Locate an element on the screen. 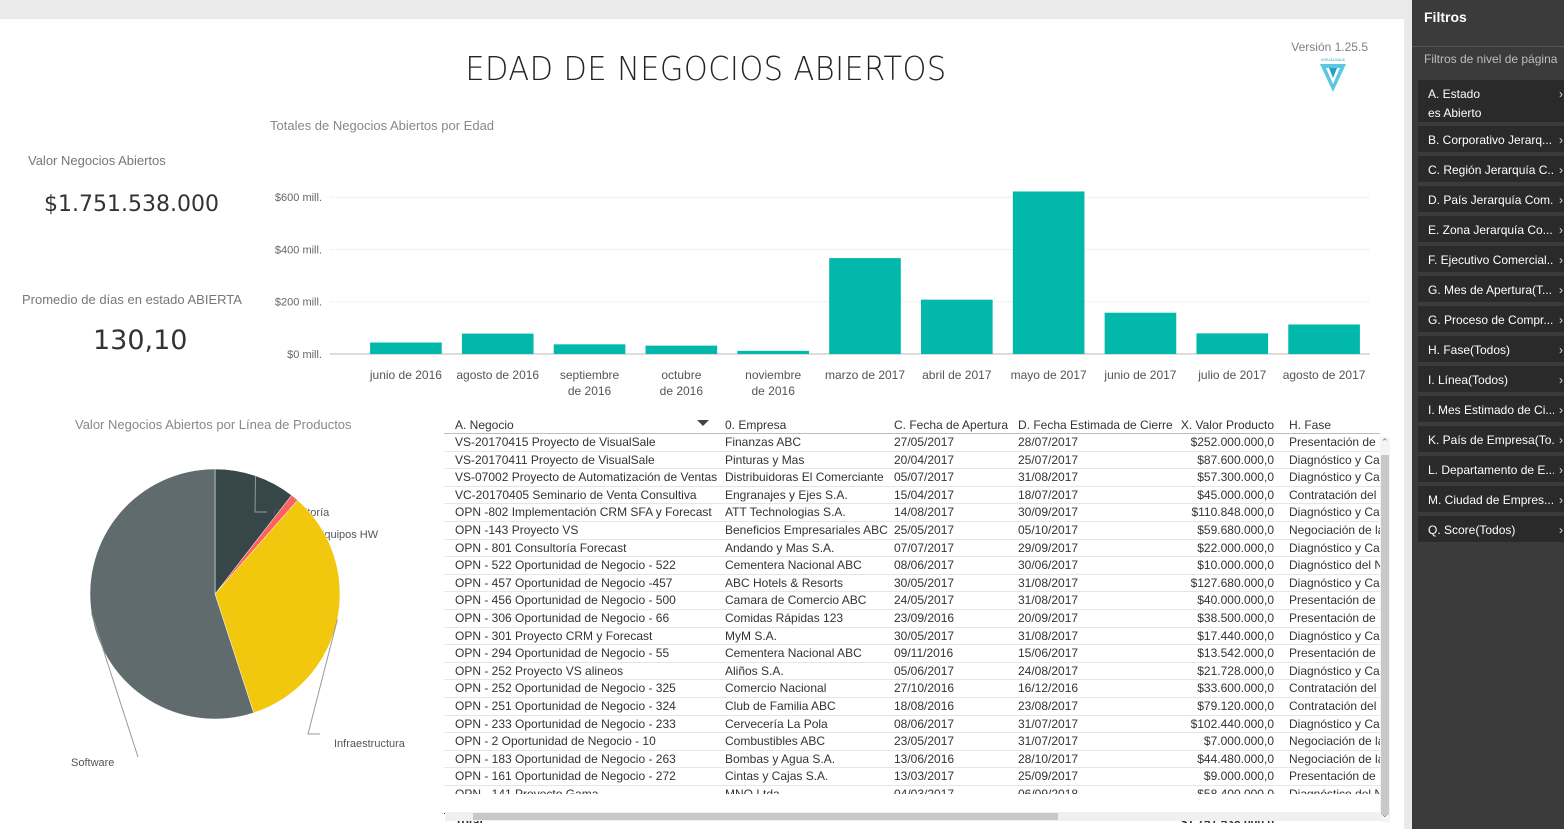 The height and width of the screenshot is (829, 1564). filter-card: E. Zona Jerarquía Co... › is located at coordinates (1491, 230).